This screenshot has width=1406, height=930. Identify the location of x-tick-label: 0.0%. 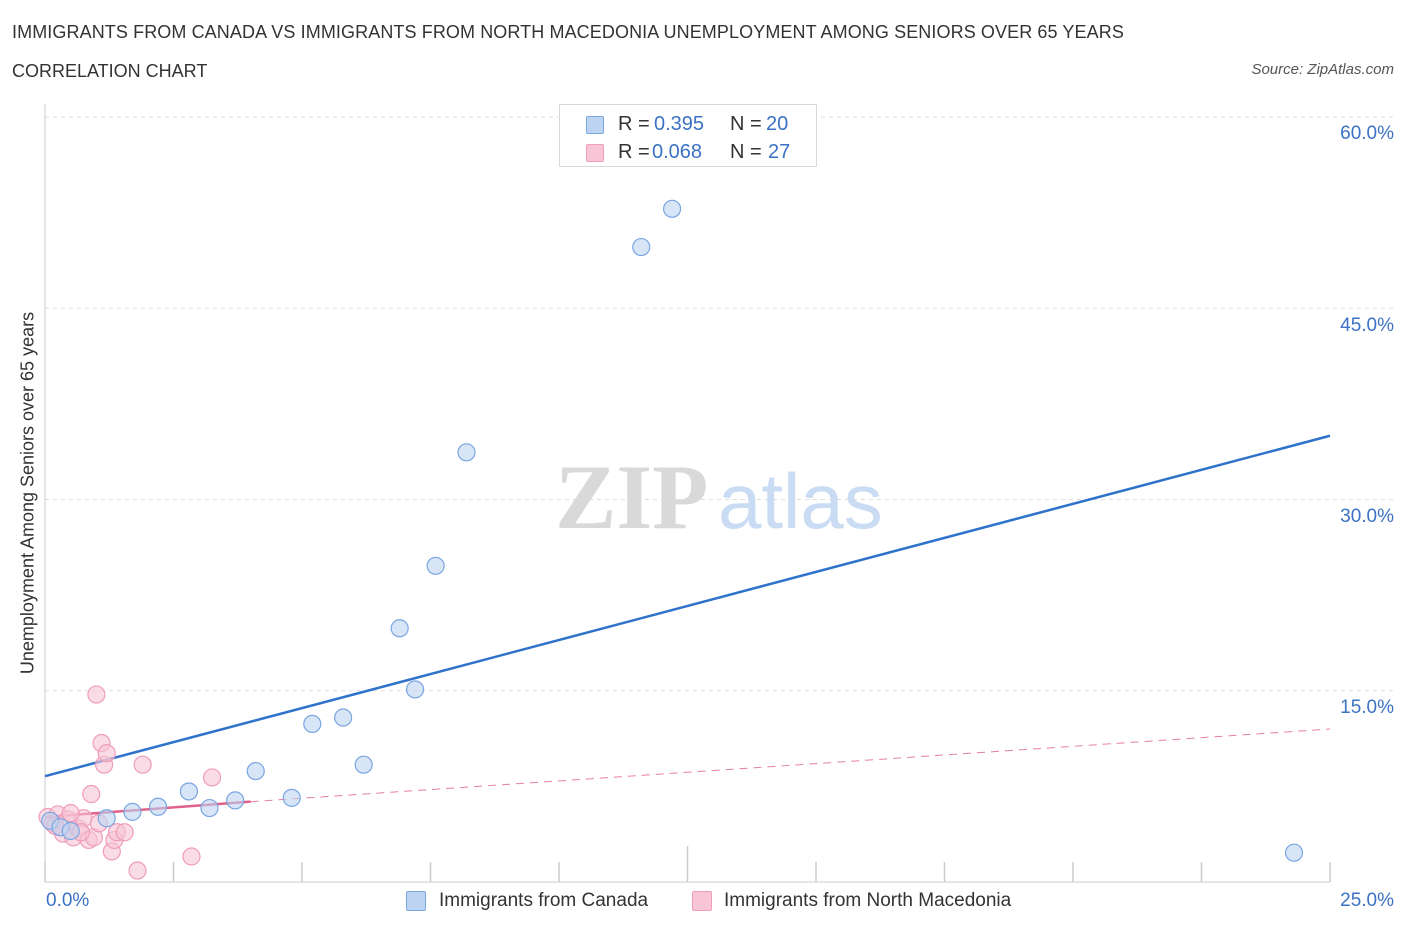
(68, 900).